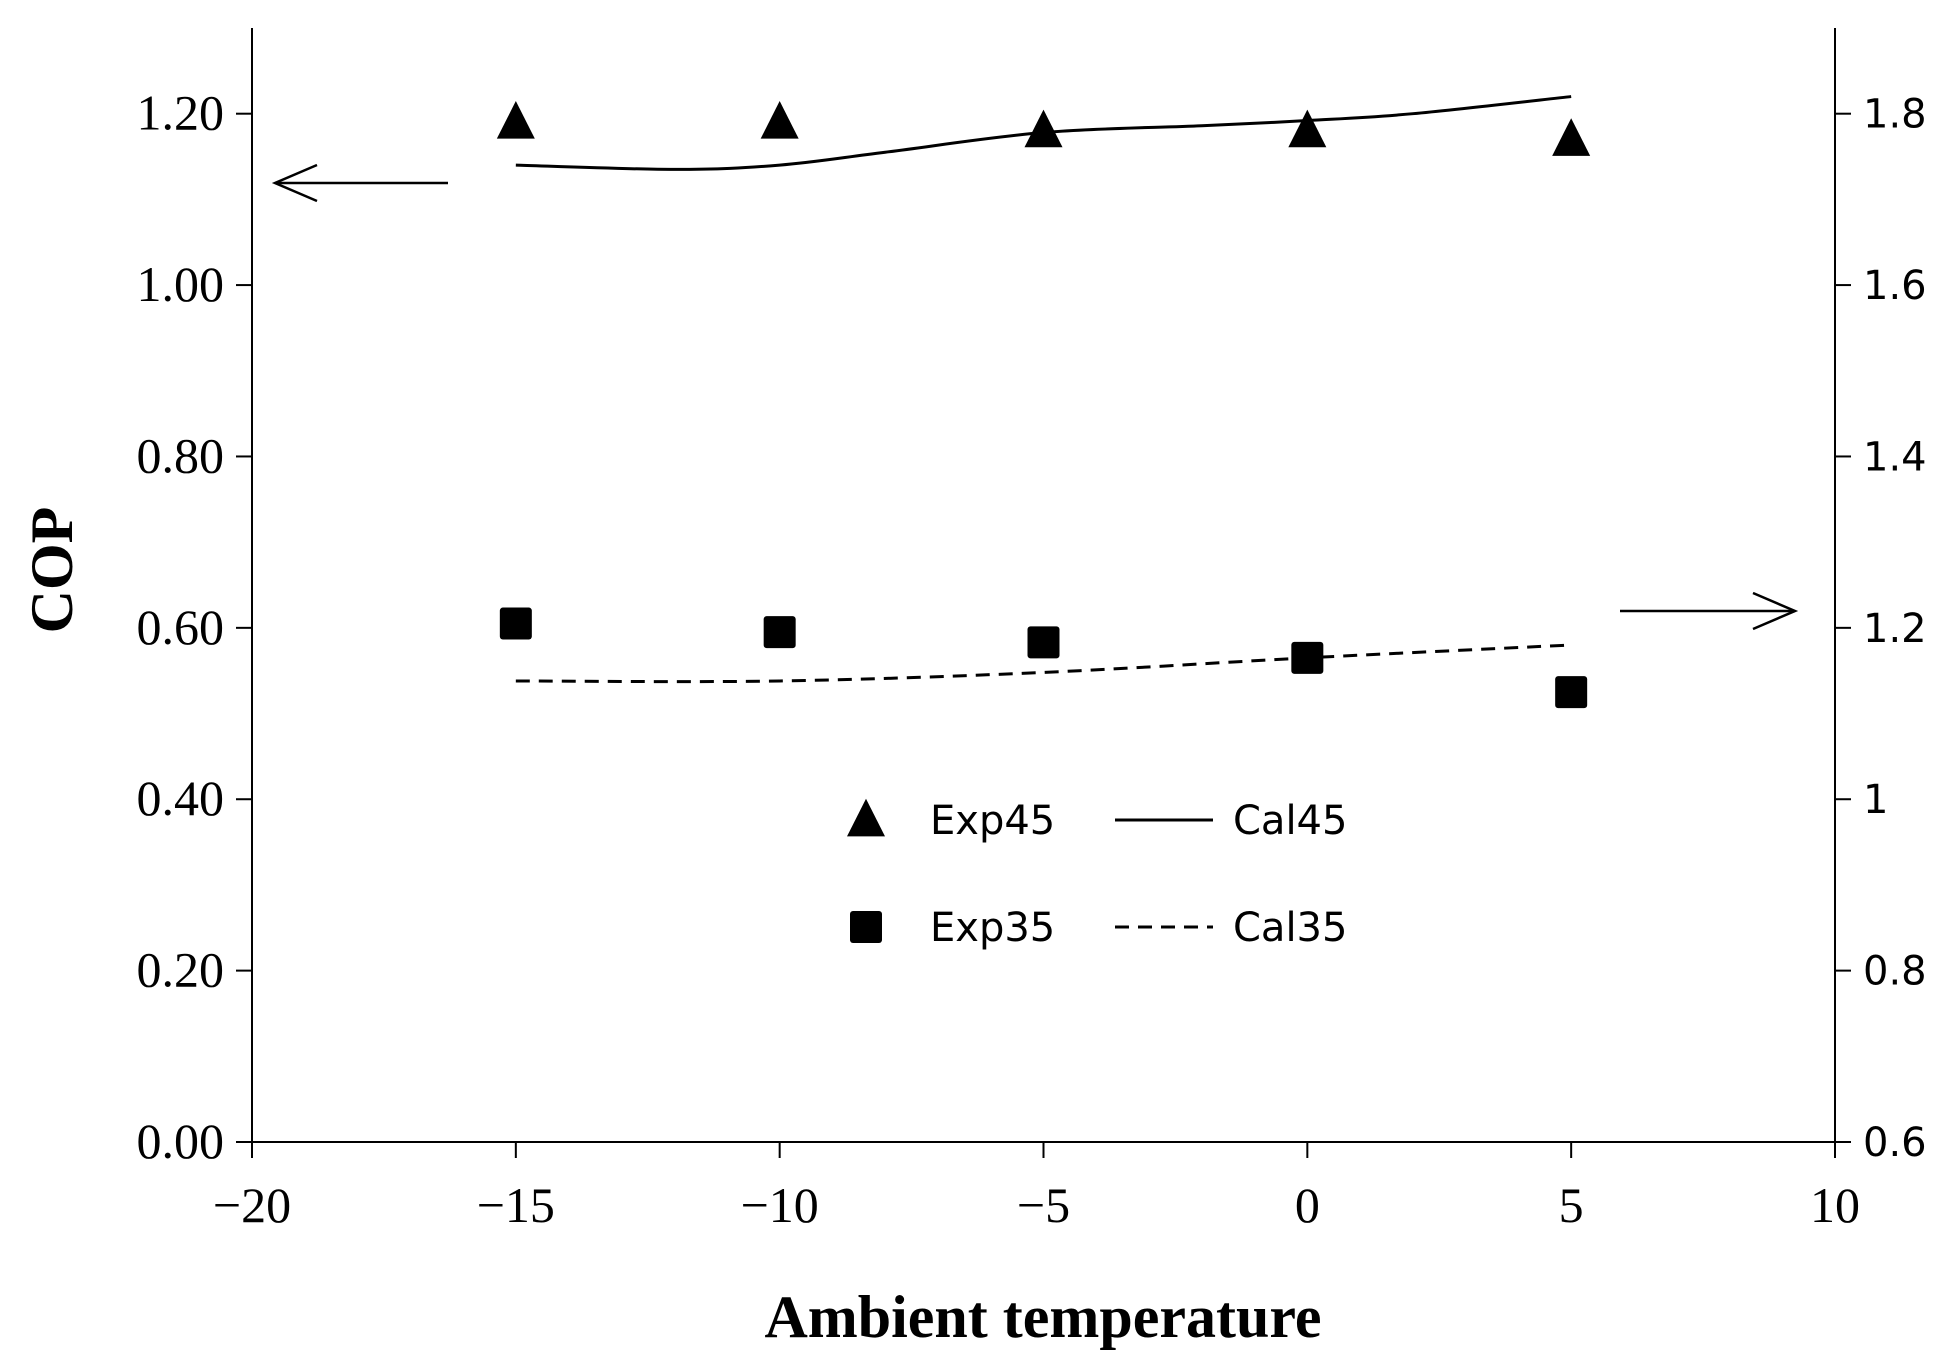 The width and height of the screenshot is (1953, 1367). Describe the element at coordinates (1895, 286) in the screenshot. I see `right-tick-label: 1.6` at that location.